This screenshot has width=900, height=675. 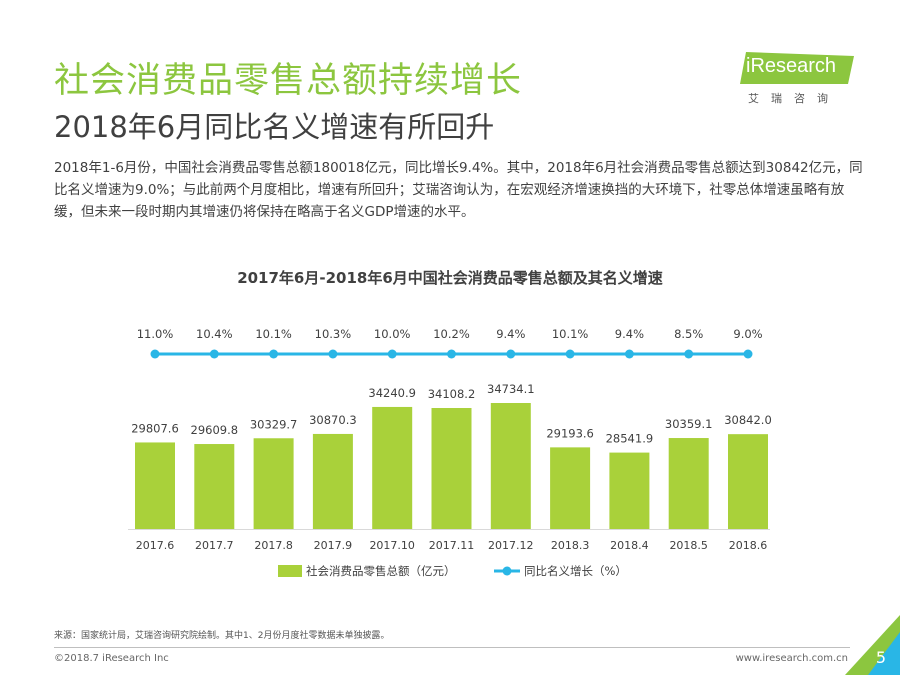 I want to click on x-tick-label: 2018.4, so click(x=629, y=545).